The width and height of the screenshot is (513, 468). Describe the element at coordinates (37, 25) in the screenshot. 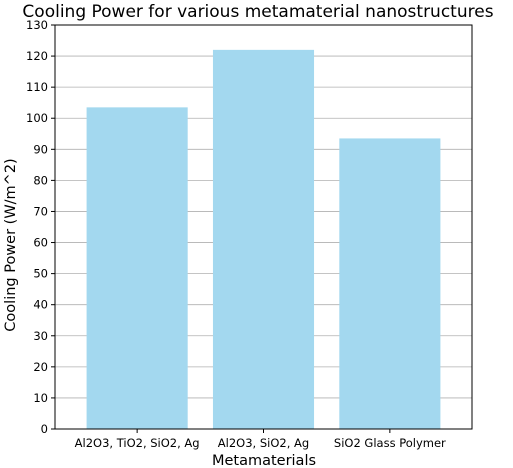

I see `y-tick-label: 130` at that location.